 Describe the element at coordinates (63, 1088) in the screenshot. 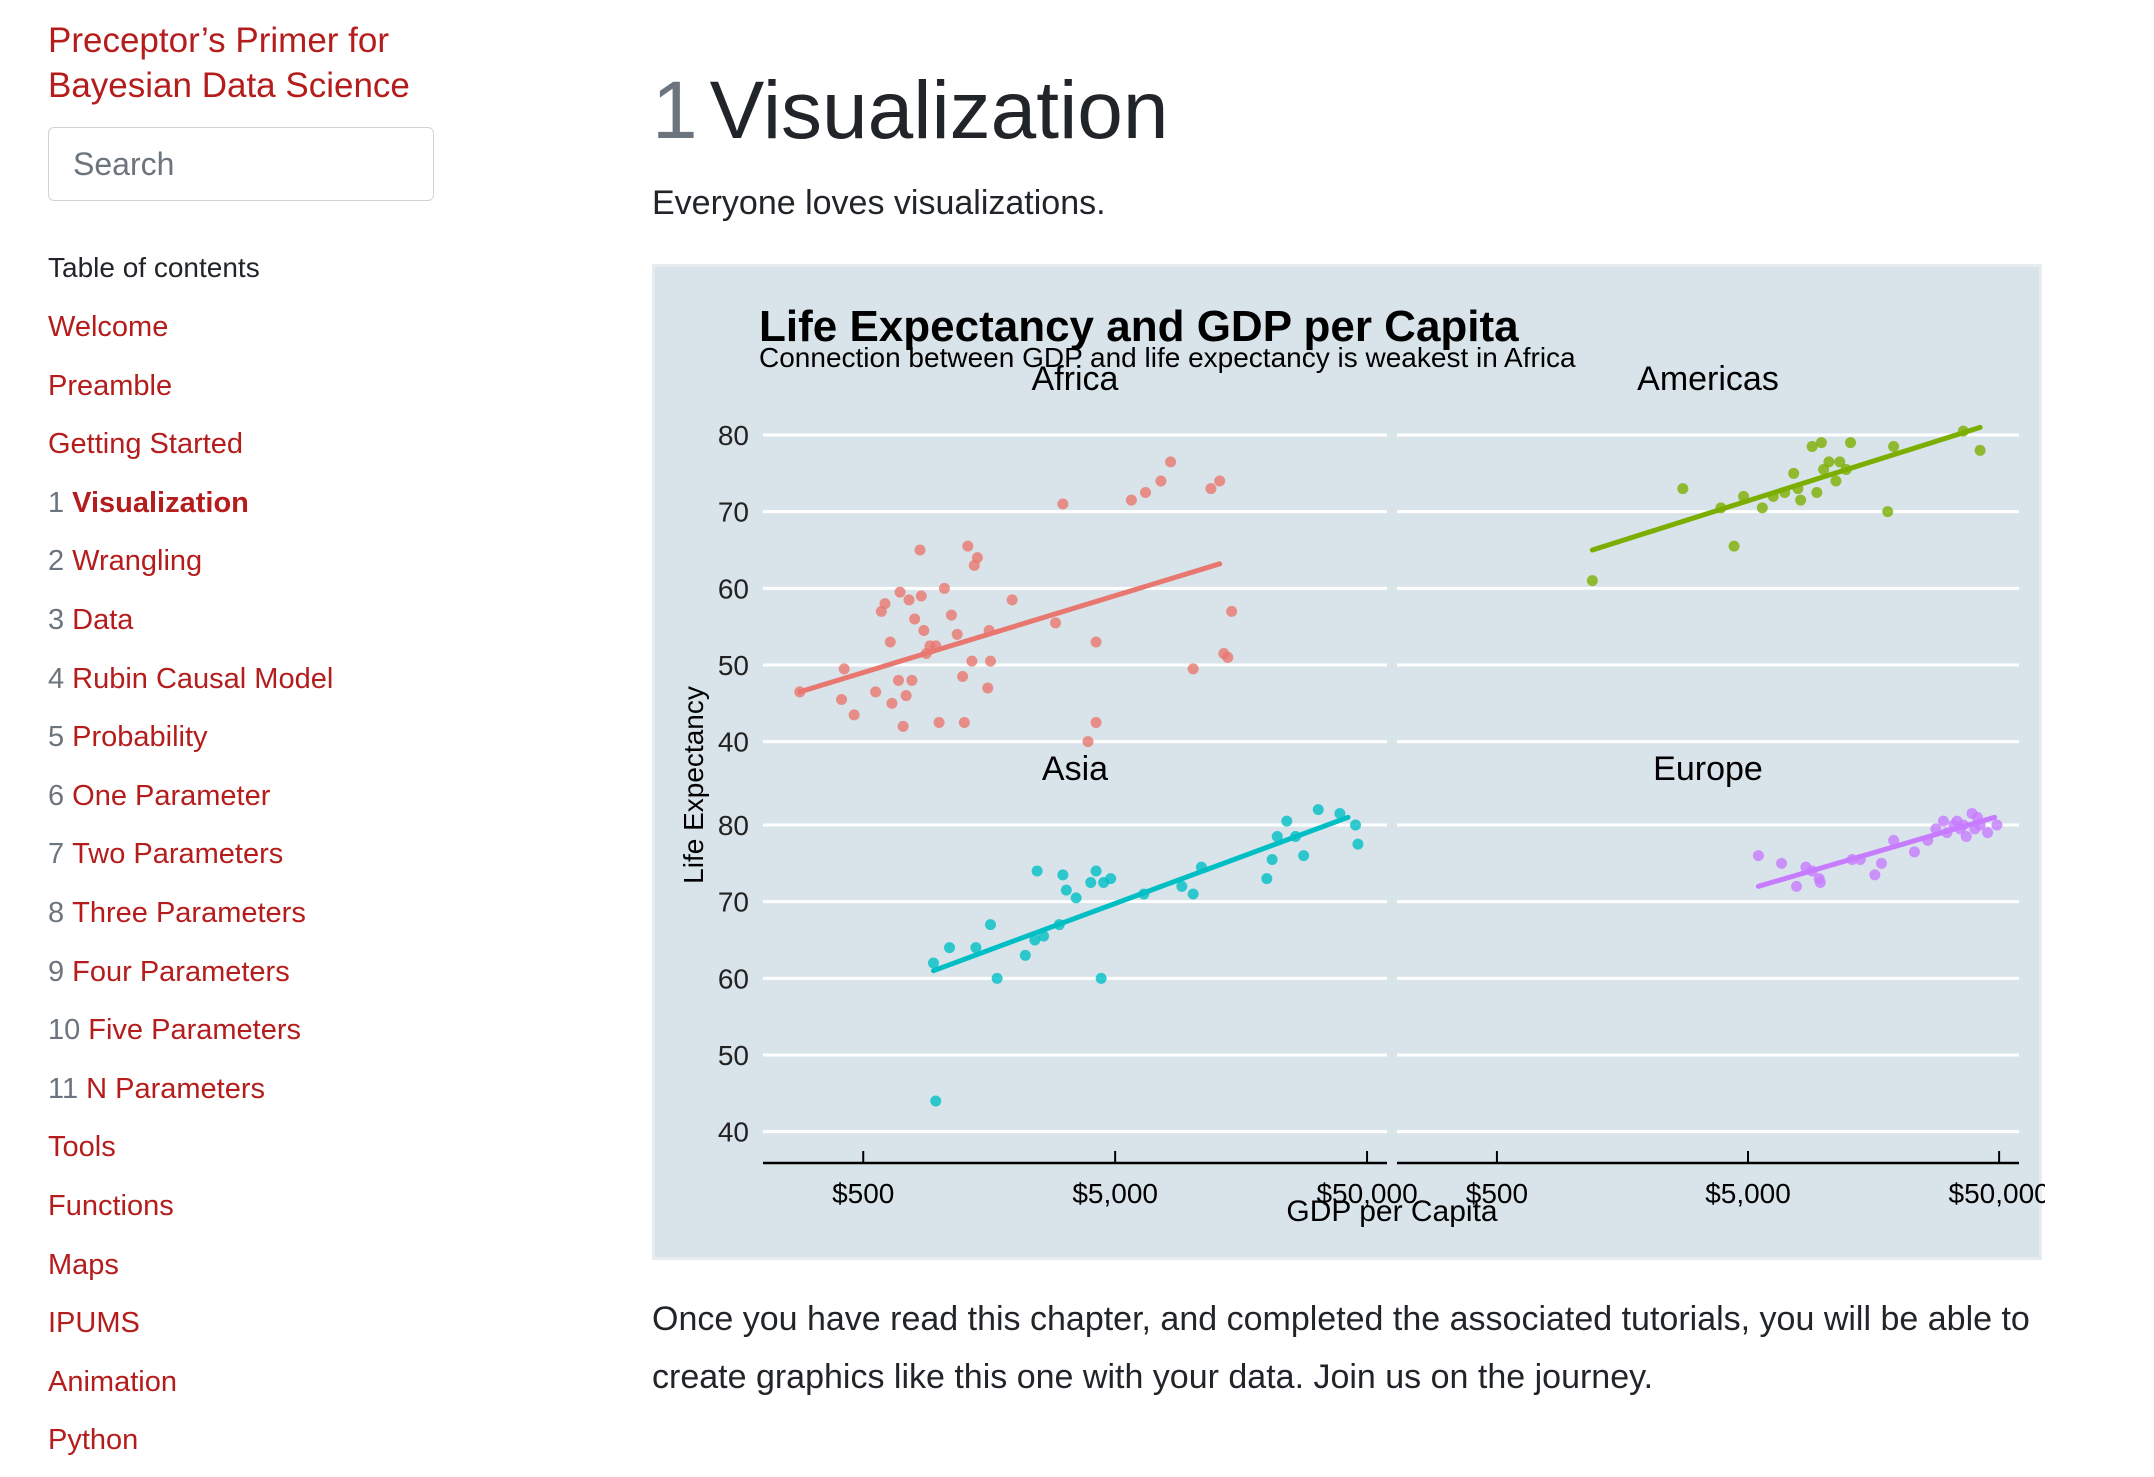

I see `toc-item-number: 11` at that location.